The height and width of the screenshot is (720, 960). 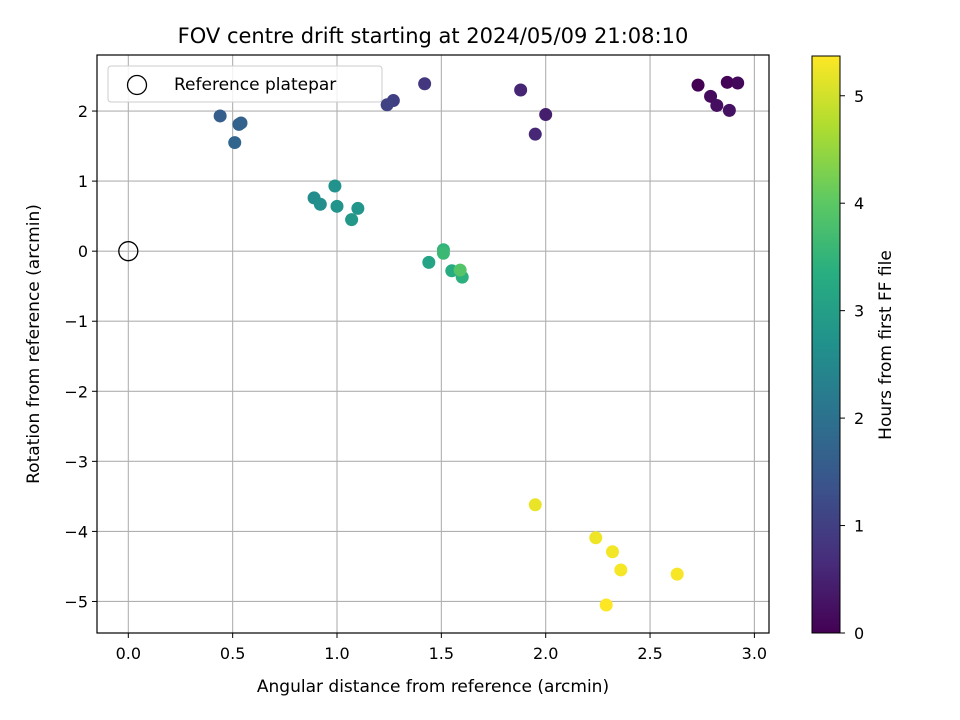 What do you see at coordinates (255, 85) in the screenshot?
I see `legend-label: Reference platepar` at bounding box center [255, 85].